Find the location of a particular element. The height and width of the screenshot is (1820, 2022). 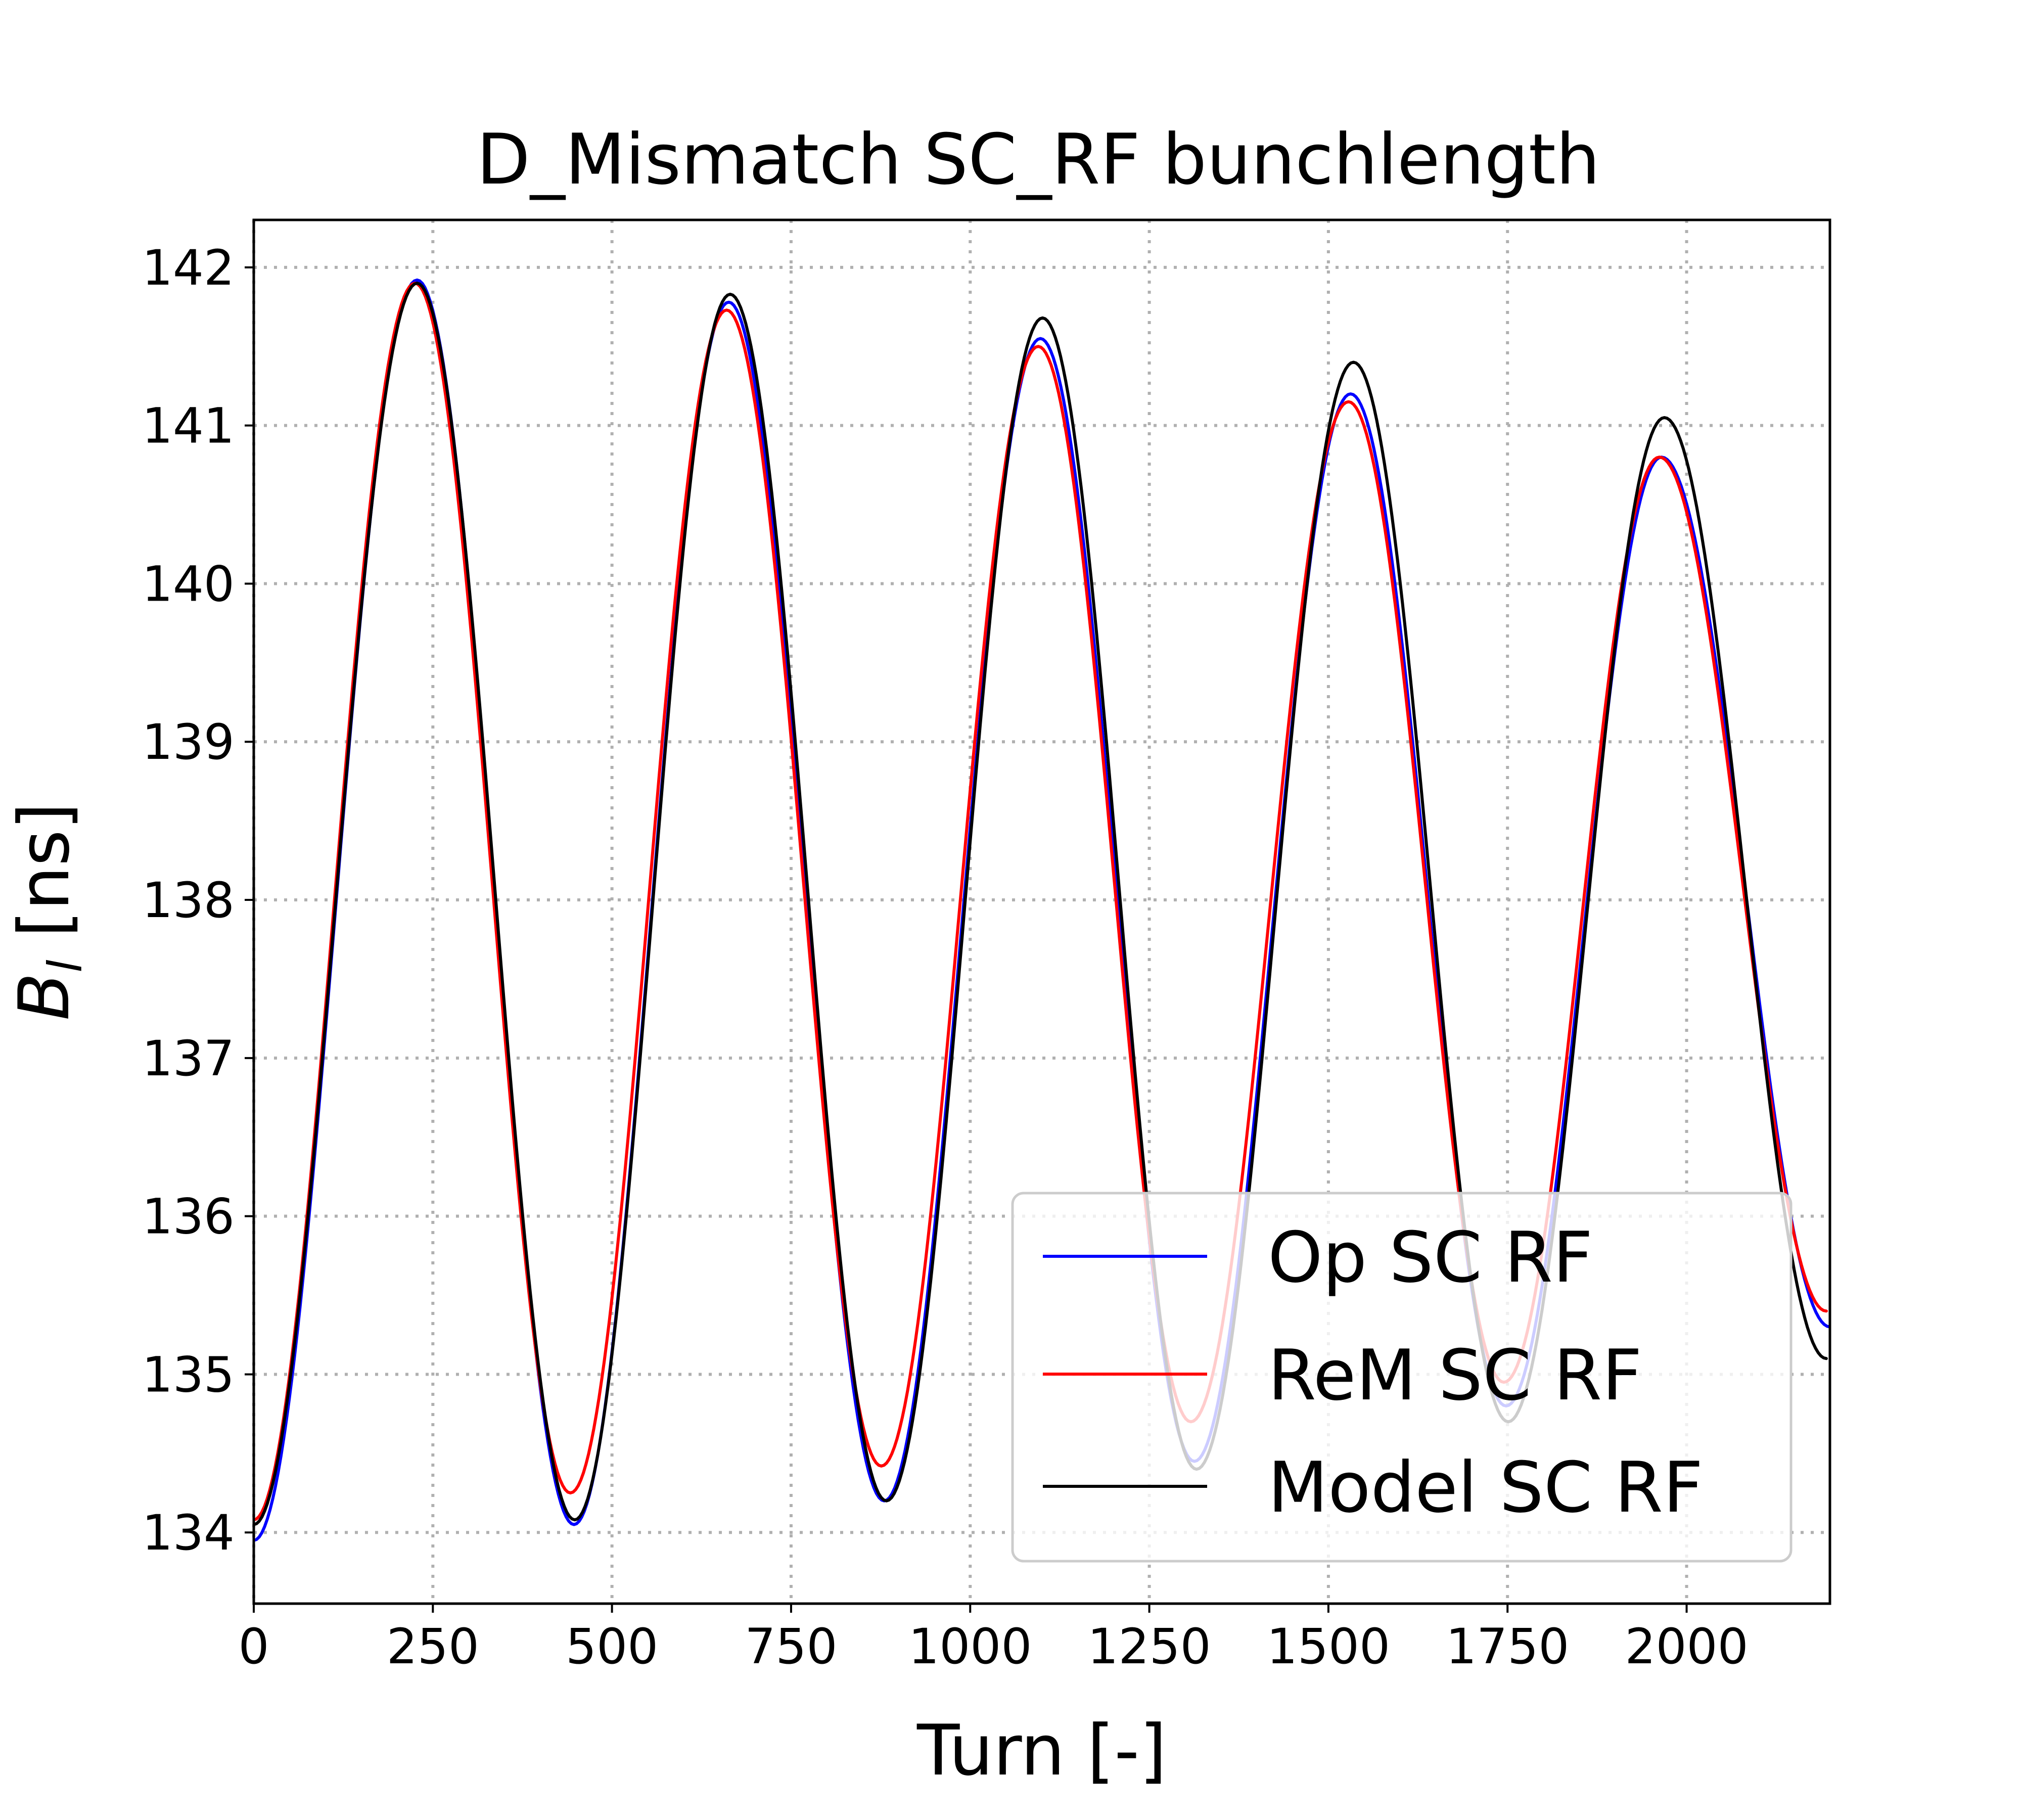

y-axis-label-unit: [ns] is located at coordinates (44, 881).